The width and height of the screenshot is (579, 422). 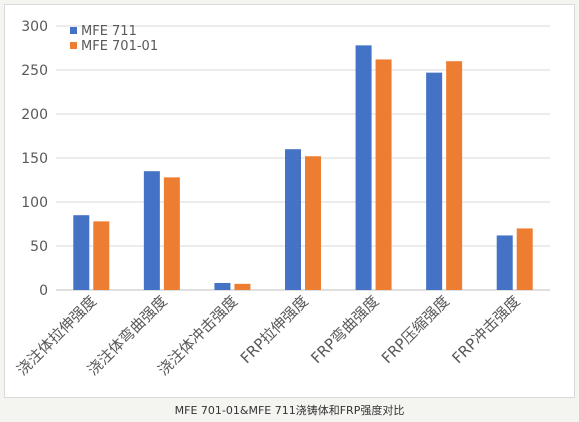 I want to click on y-tick-label: 100, so click(x=34, y=203).